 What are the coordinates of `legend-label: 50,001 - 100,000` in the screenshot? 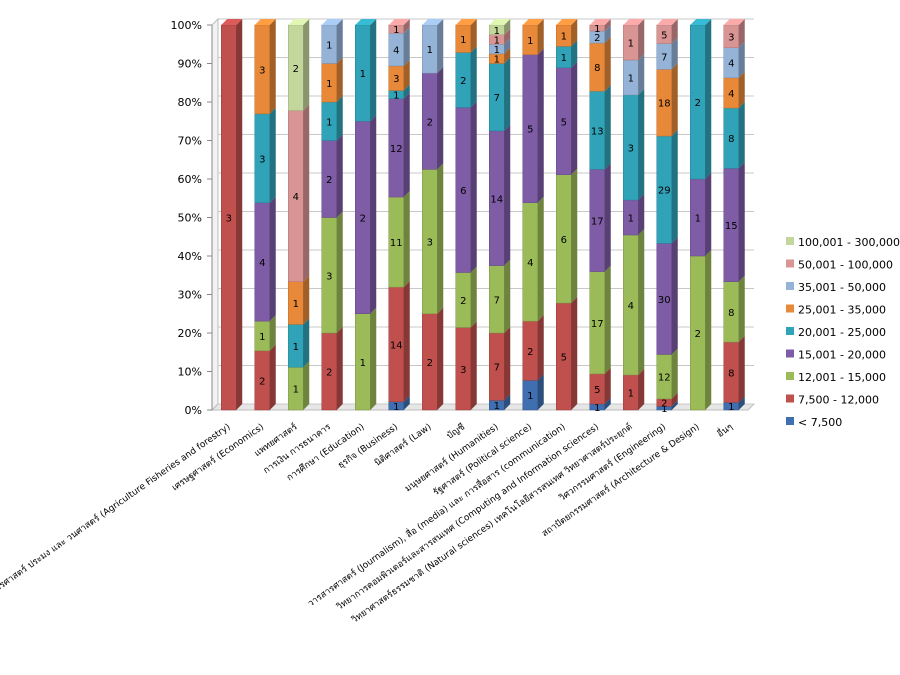 It's located at (845, 265).